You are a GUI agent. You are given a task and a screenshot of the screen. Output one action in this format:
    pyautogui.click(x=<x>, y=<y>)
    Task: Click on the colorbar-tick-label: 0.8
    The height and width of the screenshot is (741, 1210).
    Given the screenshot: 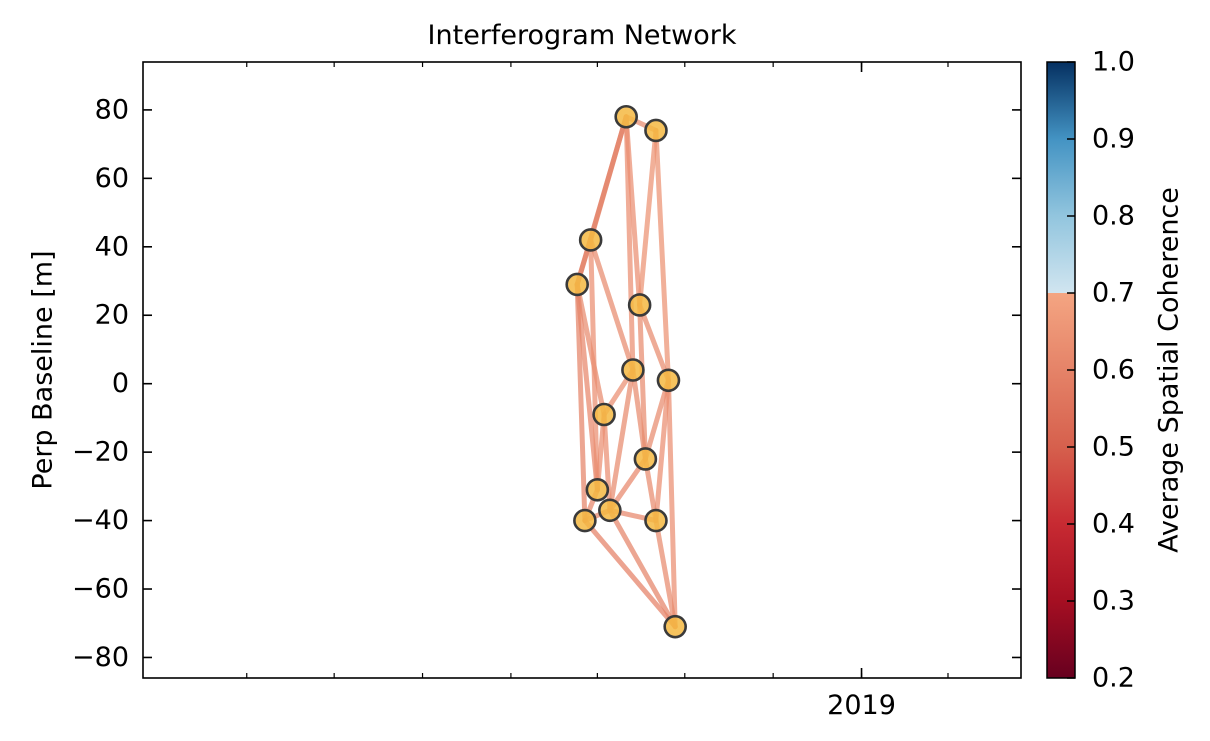 What is the action you would take?
    pyautogui.click(x=1113, y=216)
    